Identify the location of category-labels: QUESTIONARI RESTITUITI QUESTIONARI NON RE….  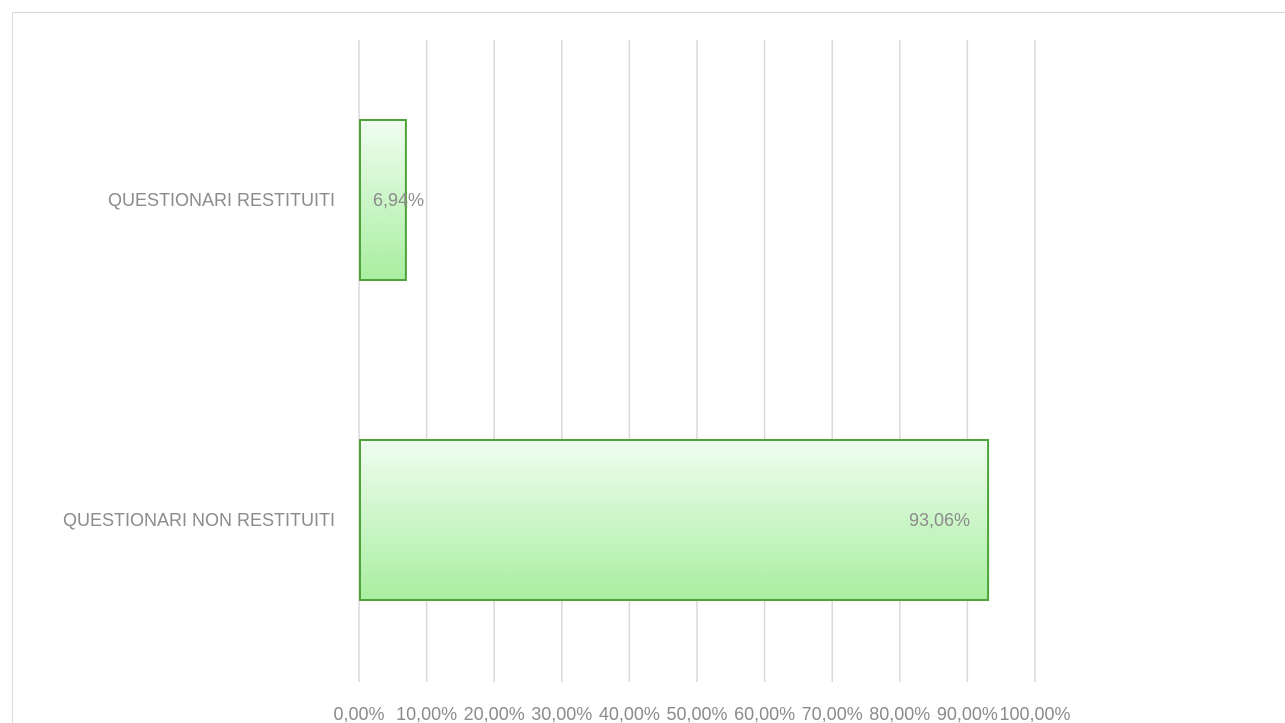
(199, 360).